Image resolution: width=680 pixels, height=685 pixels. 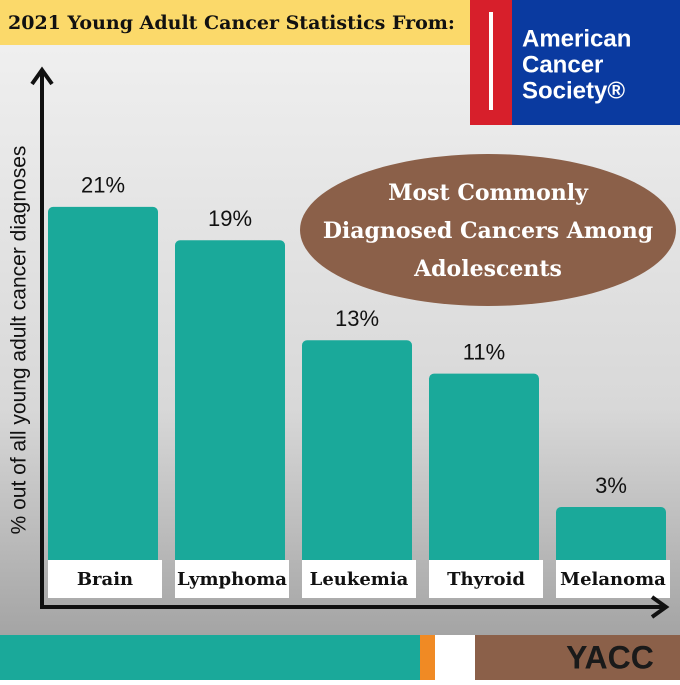 What do you see at coordinates (573, 90) in the screenshot?
I see `logo-text: Society®` at bounding box center [573, 90].